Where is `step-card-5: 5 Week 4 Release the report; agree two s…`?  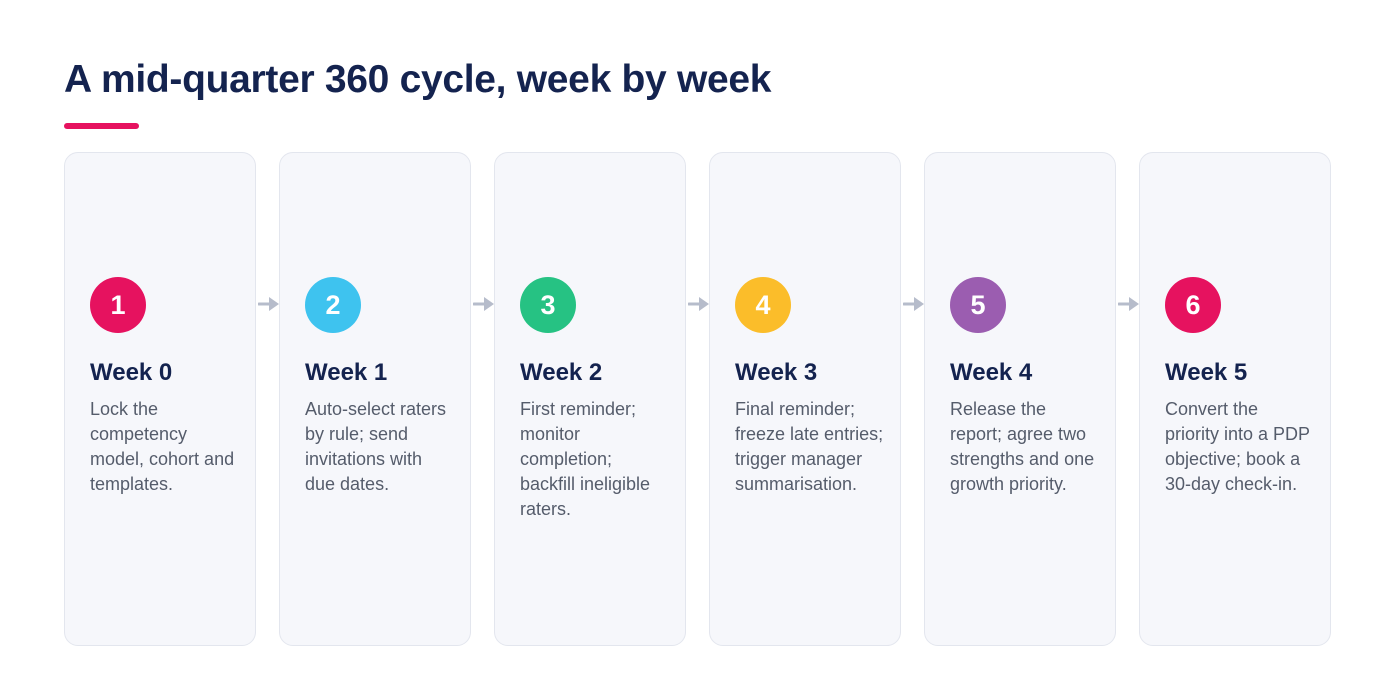
step-card-5: 5 Week 4 Release the report; agree two s… is located at coordinates (1020, 399).